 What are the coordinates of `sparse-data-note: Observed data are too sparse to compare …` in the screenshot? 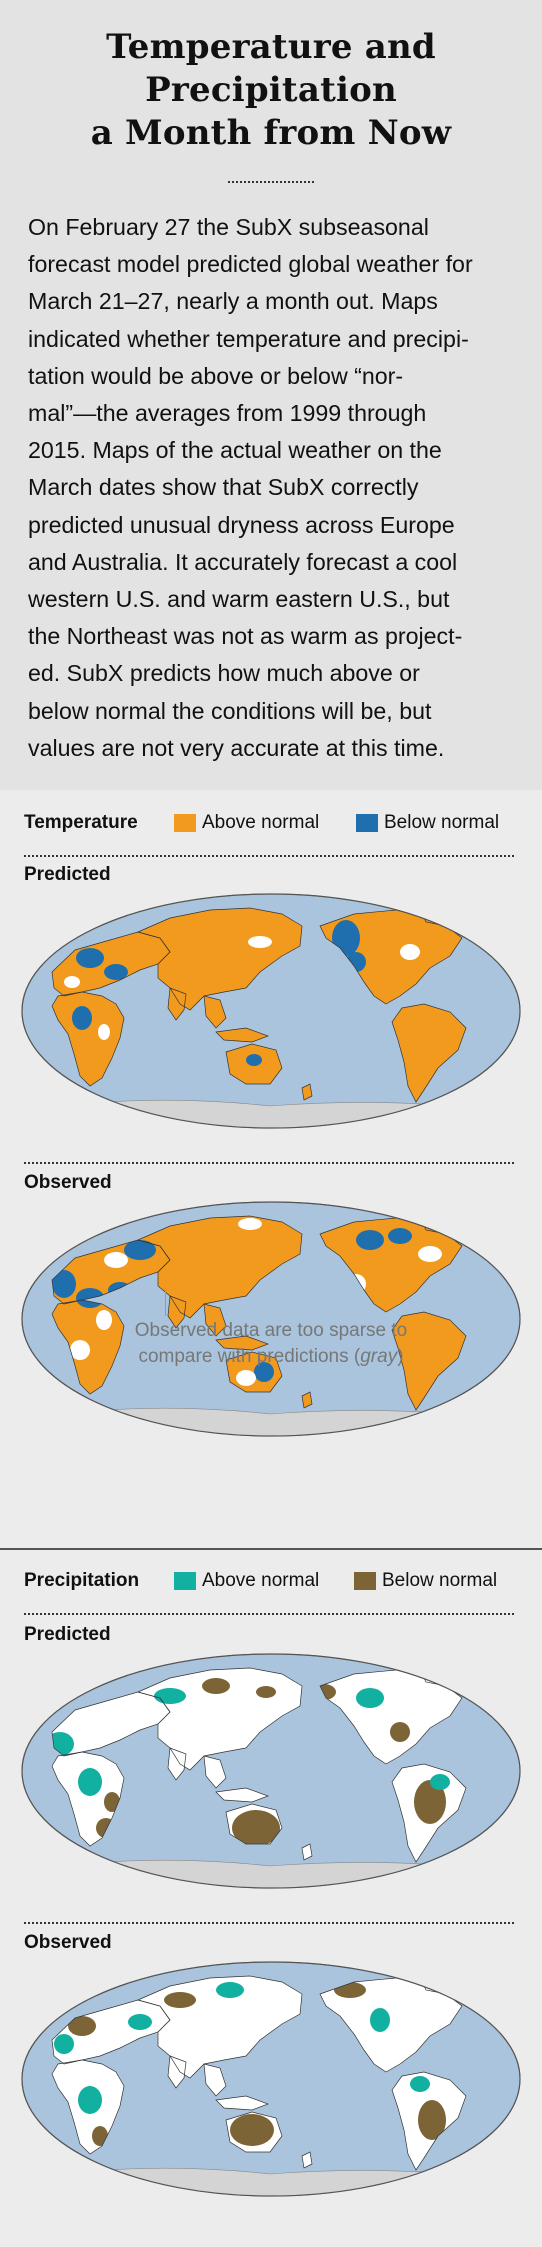 It's located at (271, 1344).